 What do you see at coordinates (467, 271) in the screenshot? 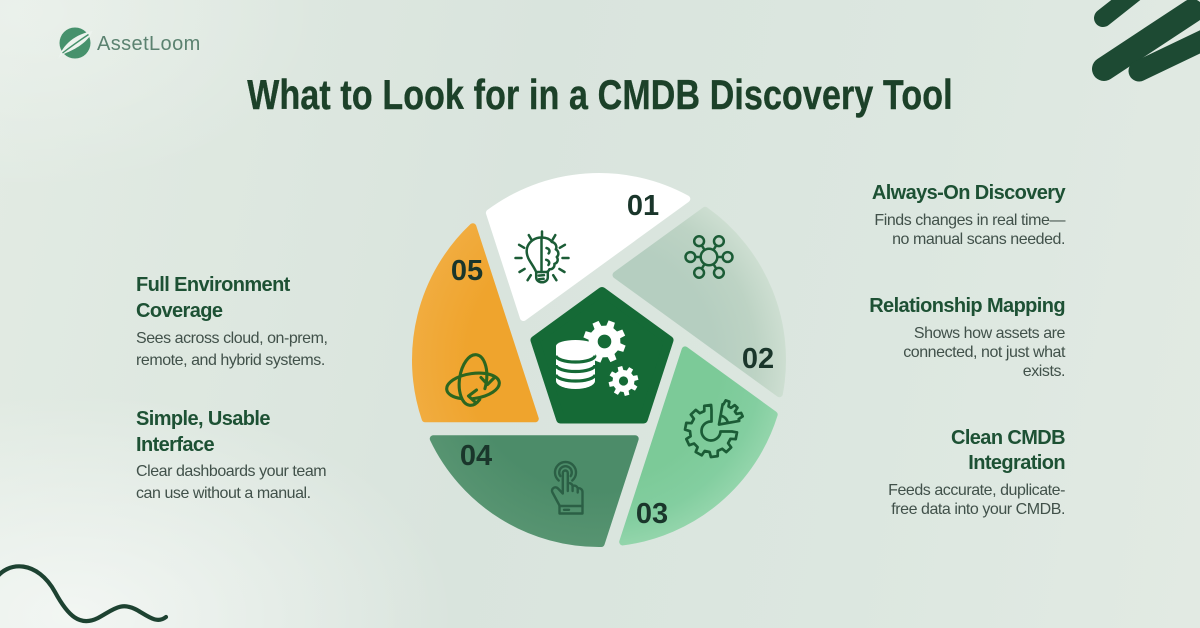
I see `svg-text: 05` at bounding box center [467, 271].